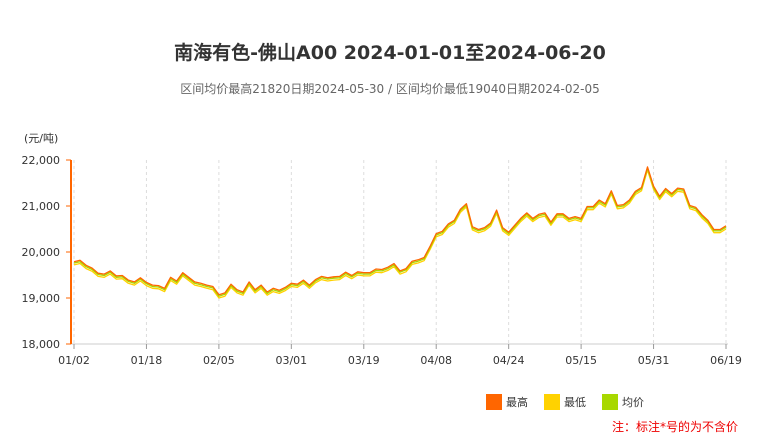 This screenshot has width=780, height=437. What do you see at coordinates (552, 402) in the screenshot?
I see `legend-swatch-low` at bounding box center [552, 402].